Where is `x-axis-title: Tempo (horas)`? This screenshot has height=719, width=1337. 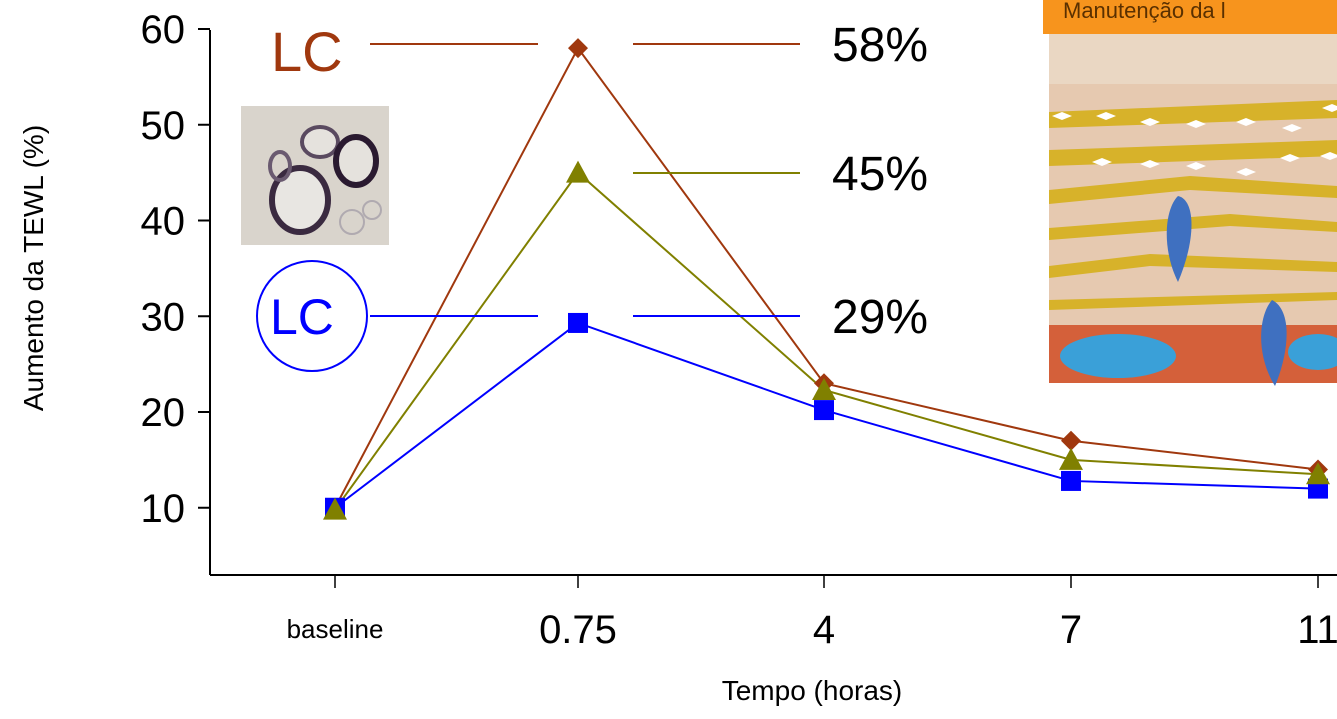
x-axis-title: Tempo (horas) is located at coordinates (812, 690).